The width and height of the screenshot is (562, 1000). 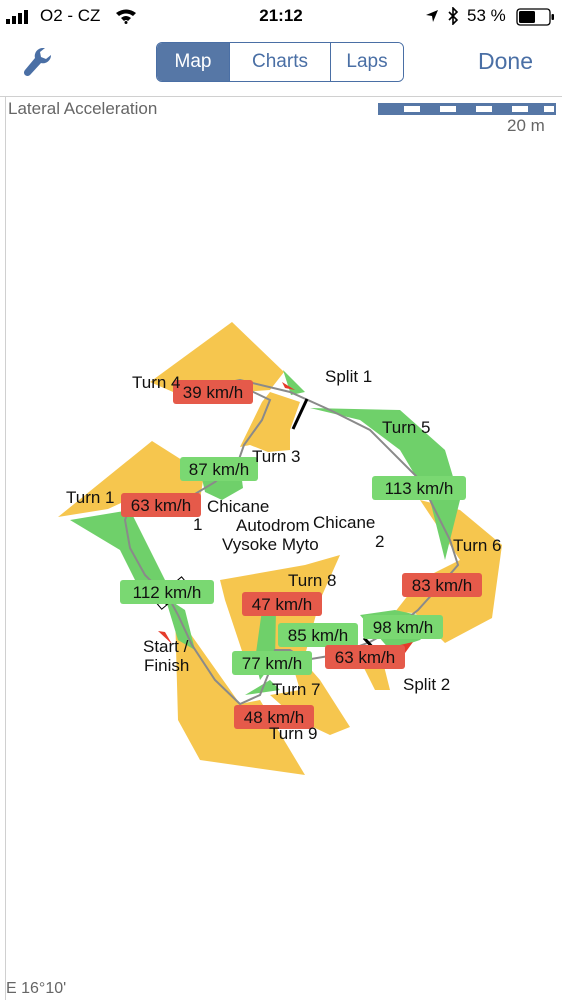 I want to click on turn-6-label: Turn 6, so click(x=477, y=545).